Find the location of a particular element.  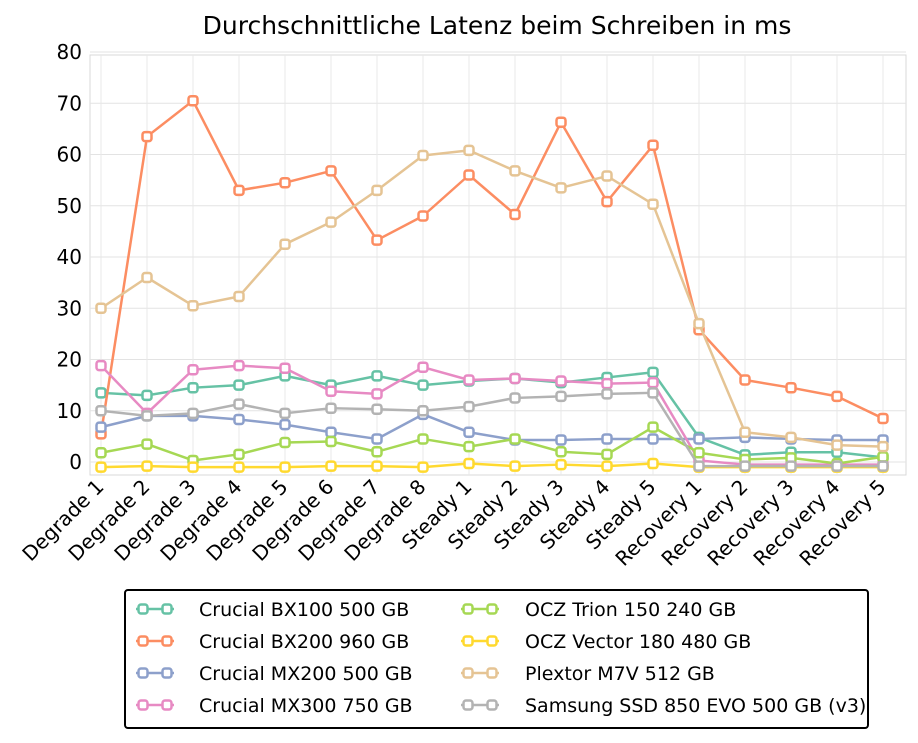

y-tick-label: 30 is located at coordinates (69, 308).